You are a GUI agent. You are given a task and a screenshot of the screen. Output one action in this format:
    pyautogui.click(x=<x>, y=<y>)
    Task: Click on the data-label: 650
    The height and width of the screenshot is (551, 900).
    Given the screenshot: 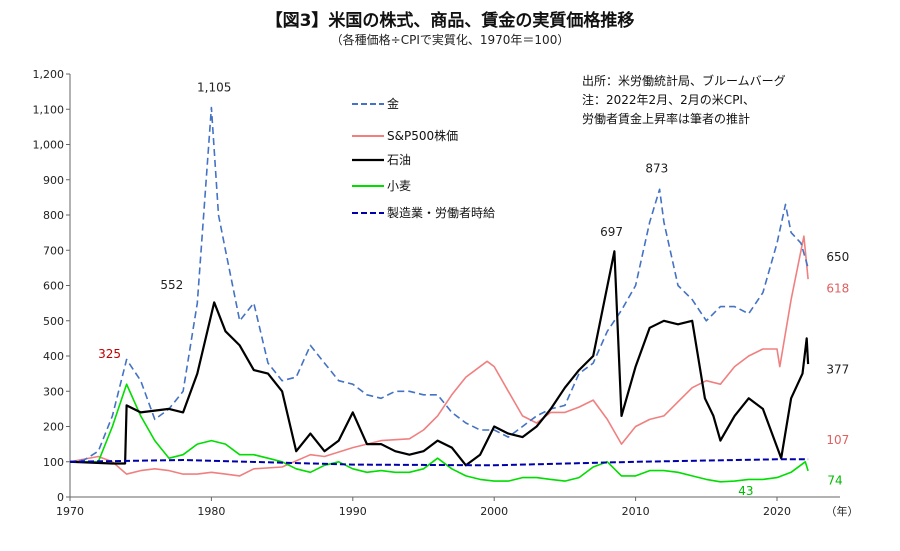 What is the action you would take?
    pyautogui.click(x=837, y=257)
    